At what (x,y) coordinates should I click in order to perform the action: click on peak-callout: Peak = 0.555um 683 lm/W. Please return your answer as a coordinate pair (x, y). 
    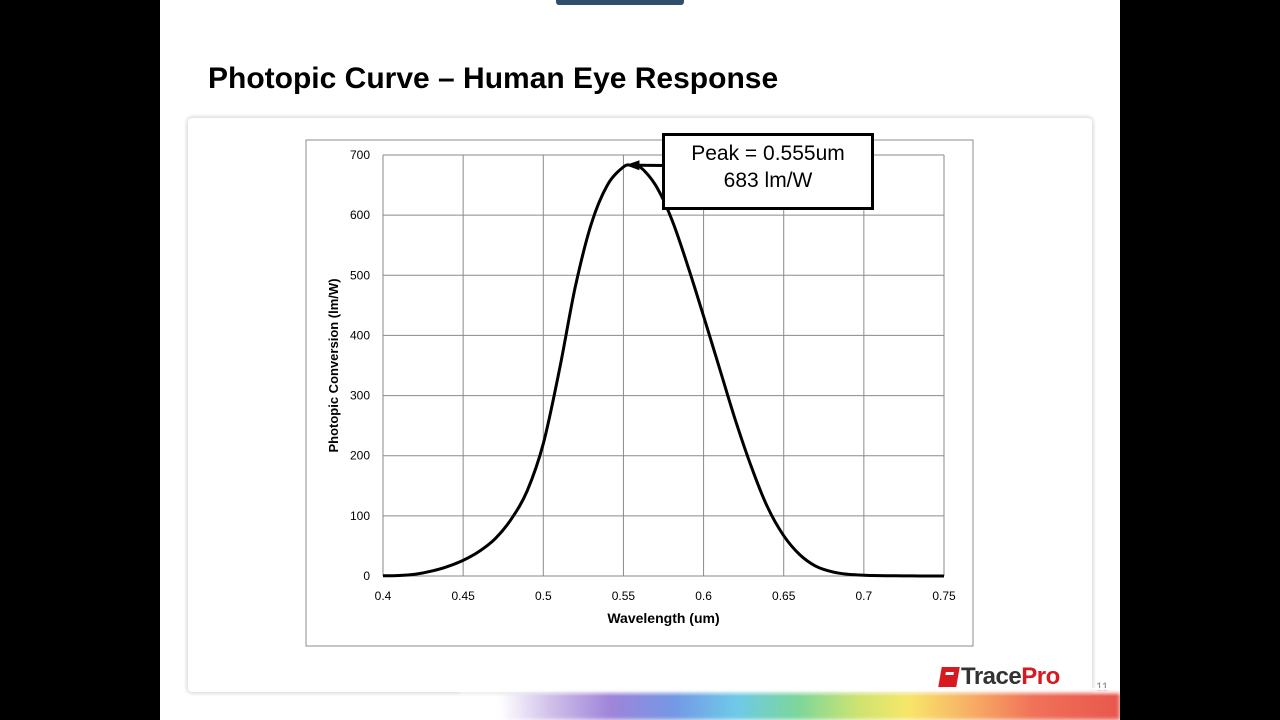
    Looking at the image, I should click on (768, 171).